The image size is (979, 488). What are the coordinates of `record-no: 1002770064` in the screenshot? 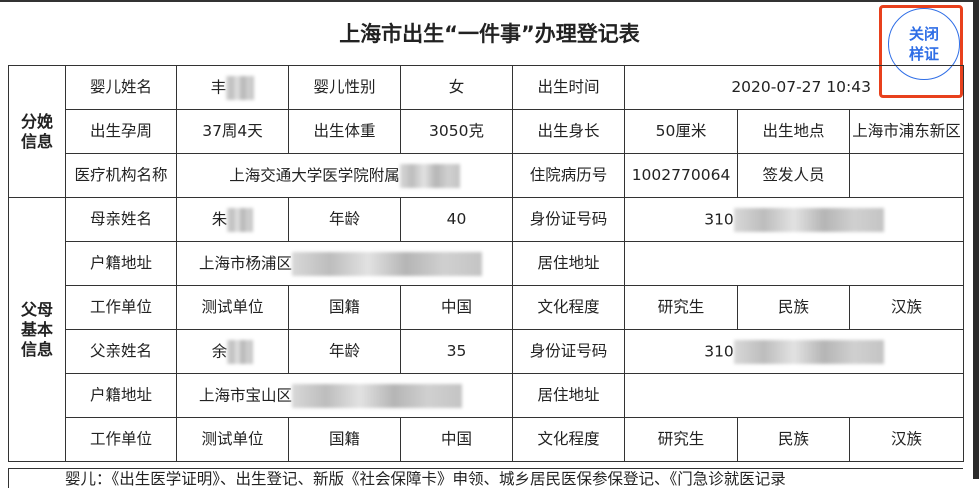 It's located at (681, 175).